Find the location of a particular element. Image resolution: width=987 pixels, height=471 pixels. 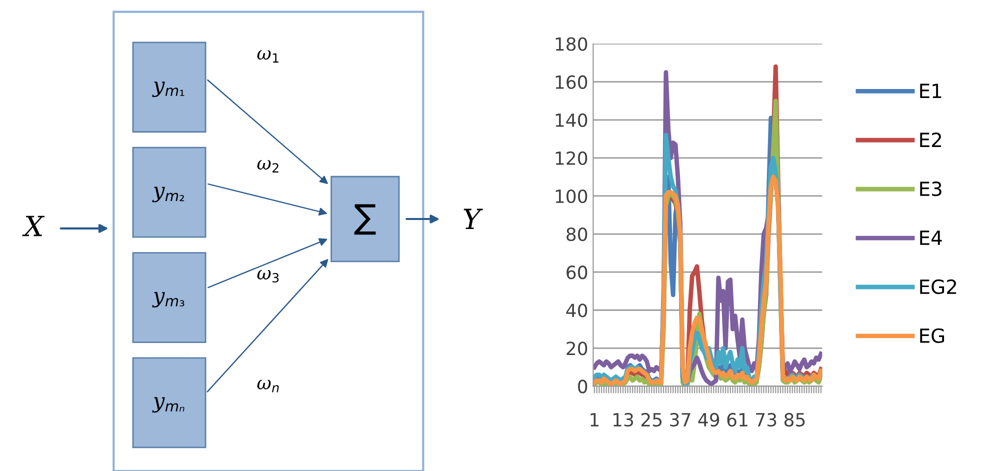

legend-label: E4 is located at coordinates (931, 237).